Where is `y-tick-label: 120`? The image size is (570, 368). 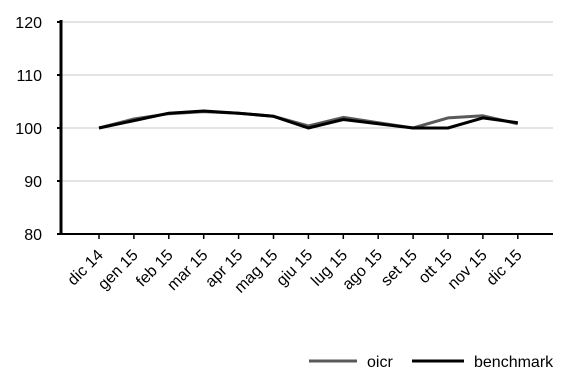
y-tick-label: 120 is located at coordinates (28, 23).